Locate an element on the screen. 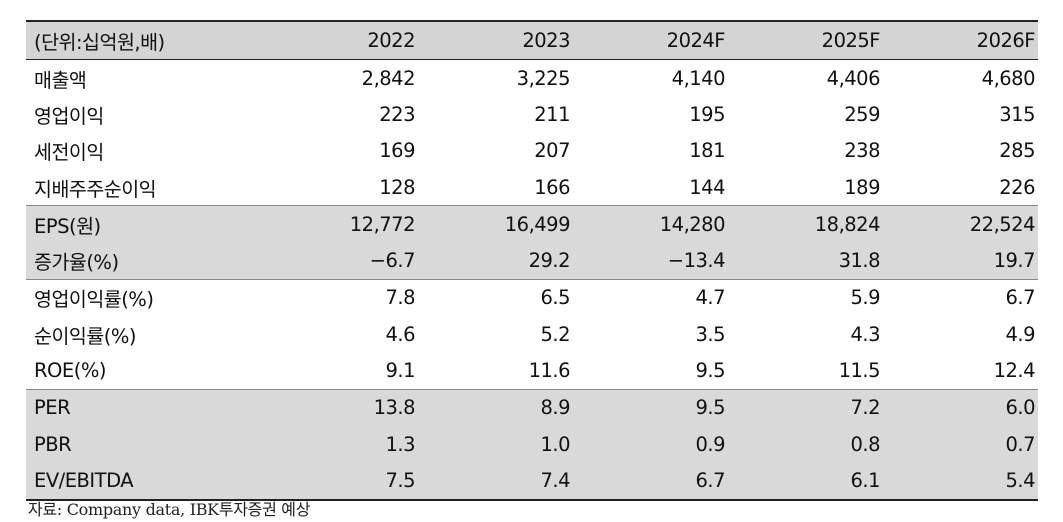 This screenshot has width=1063, height=522. cell-value: 128 is located at coordinates (397, 187).